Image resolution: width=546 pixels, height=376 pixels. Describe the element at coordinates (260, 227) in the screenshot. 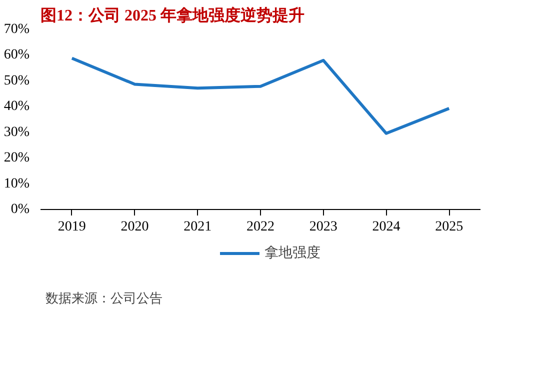

I see `x-tick-label: 2022` at that location.